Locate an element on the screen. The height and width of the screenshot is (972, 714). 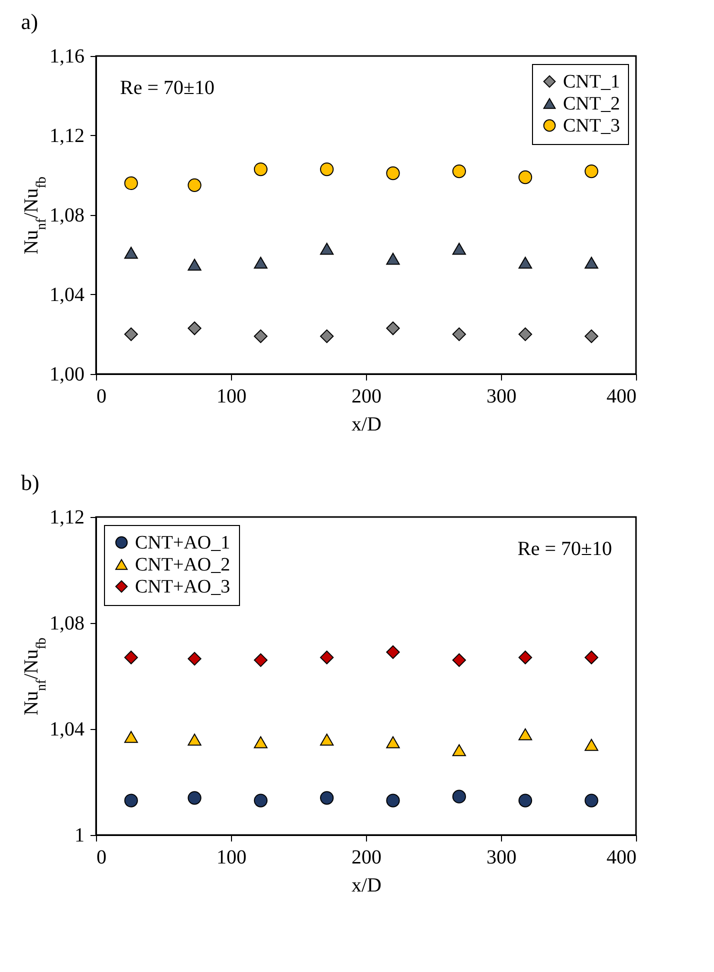
legend-label: CNT_1 is located at coordinates (591, 82).